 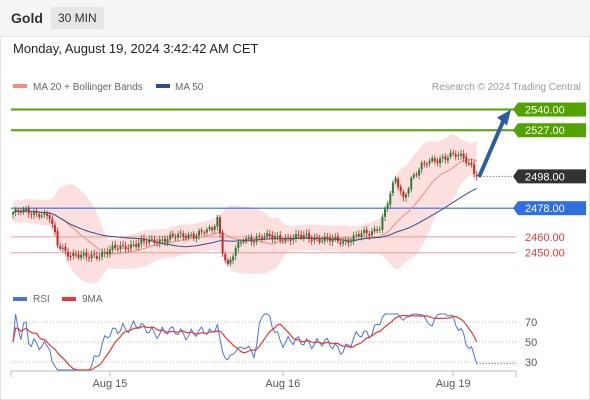 What do you see at coordinates (263, 380) in the screenshot?
I see `x-axis: Aug 15 Aug 16 Aug 19` at bounding box center [263, 380].